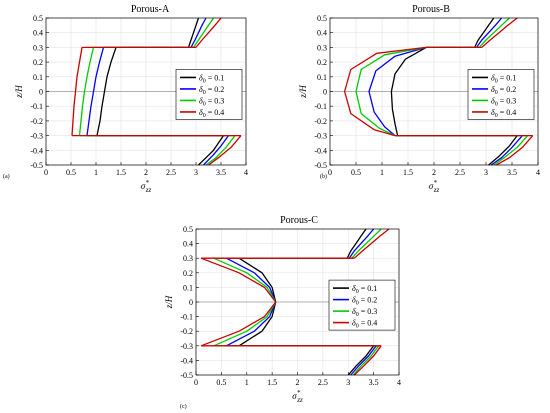 This screenshot has width=550, height=413. What do you see at coordinates (183, 406) in the screenshot?
I see `panel-label: (c)` at bounding box center [183, 406].